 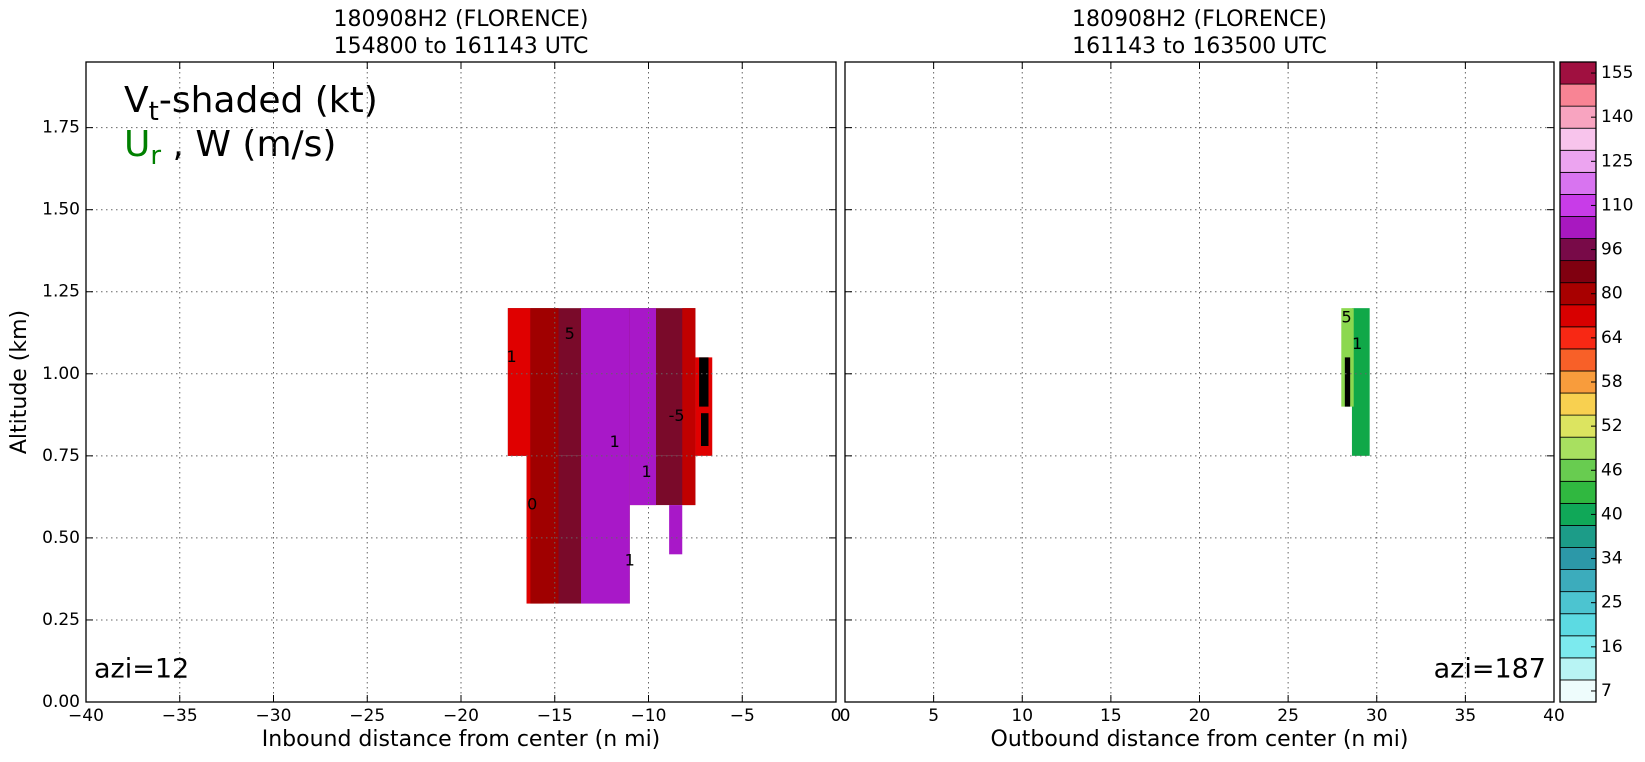 What do you see at coordinates (274, 716) in the screenshot?
I see `x-tick-label: −30` at bounding box center [274, 716].